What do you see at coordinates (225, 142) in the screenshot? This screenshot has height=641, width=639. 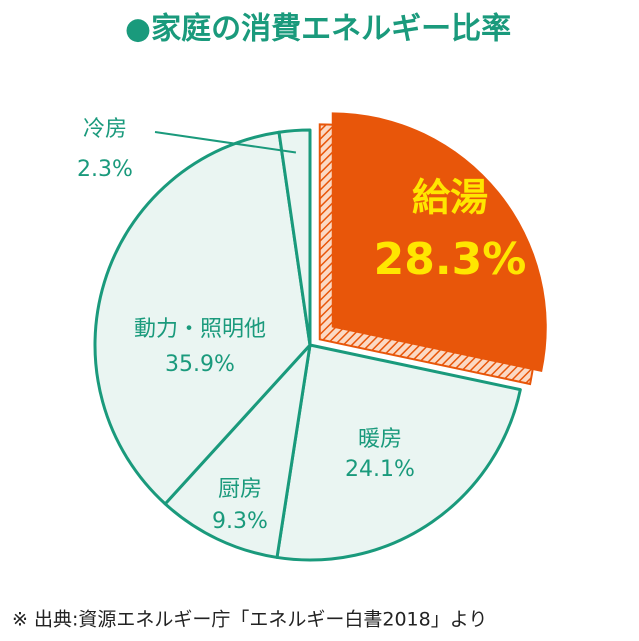 I see `leader-line` at bounding box center [225, 142].